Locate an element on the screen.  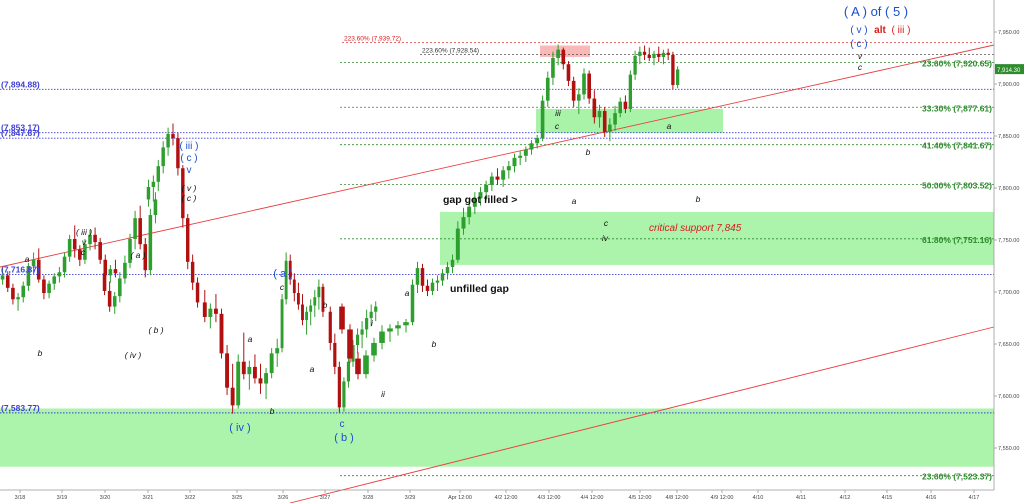
wave-label-small: ( c ) is located at coordinates (189, 198).